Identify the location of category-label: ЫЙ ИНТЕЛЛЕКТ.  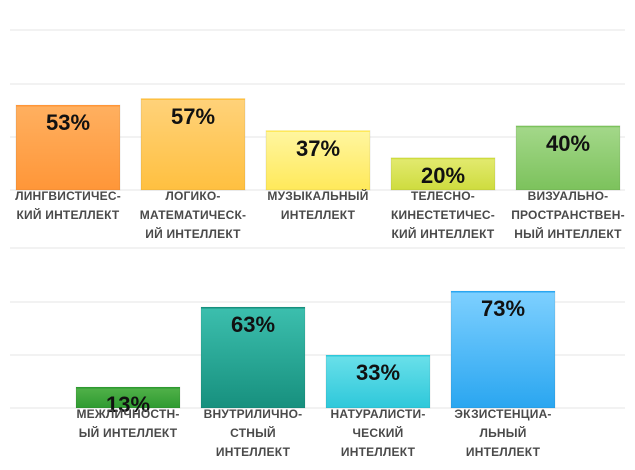
(128, 432).